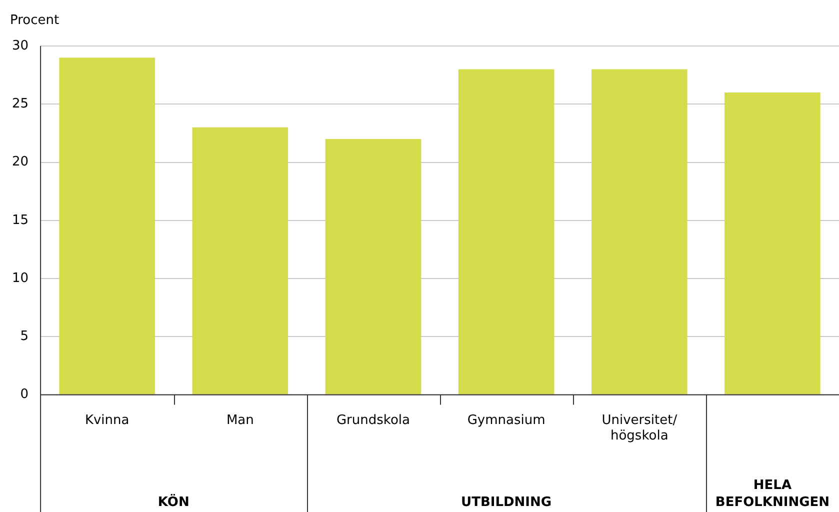 The height and width of the screenshot is (512, 839). What do you see at coordinates (24, 394) in the screenshot?
I see `y-tick-label: 0` at bounding box center [24, 394].